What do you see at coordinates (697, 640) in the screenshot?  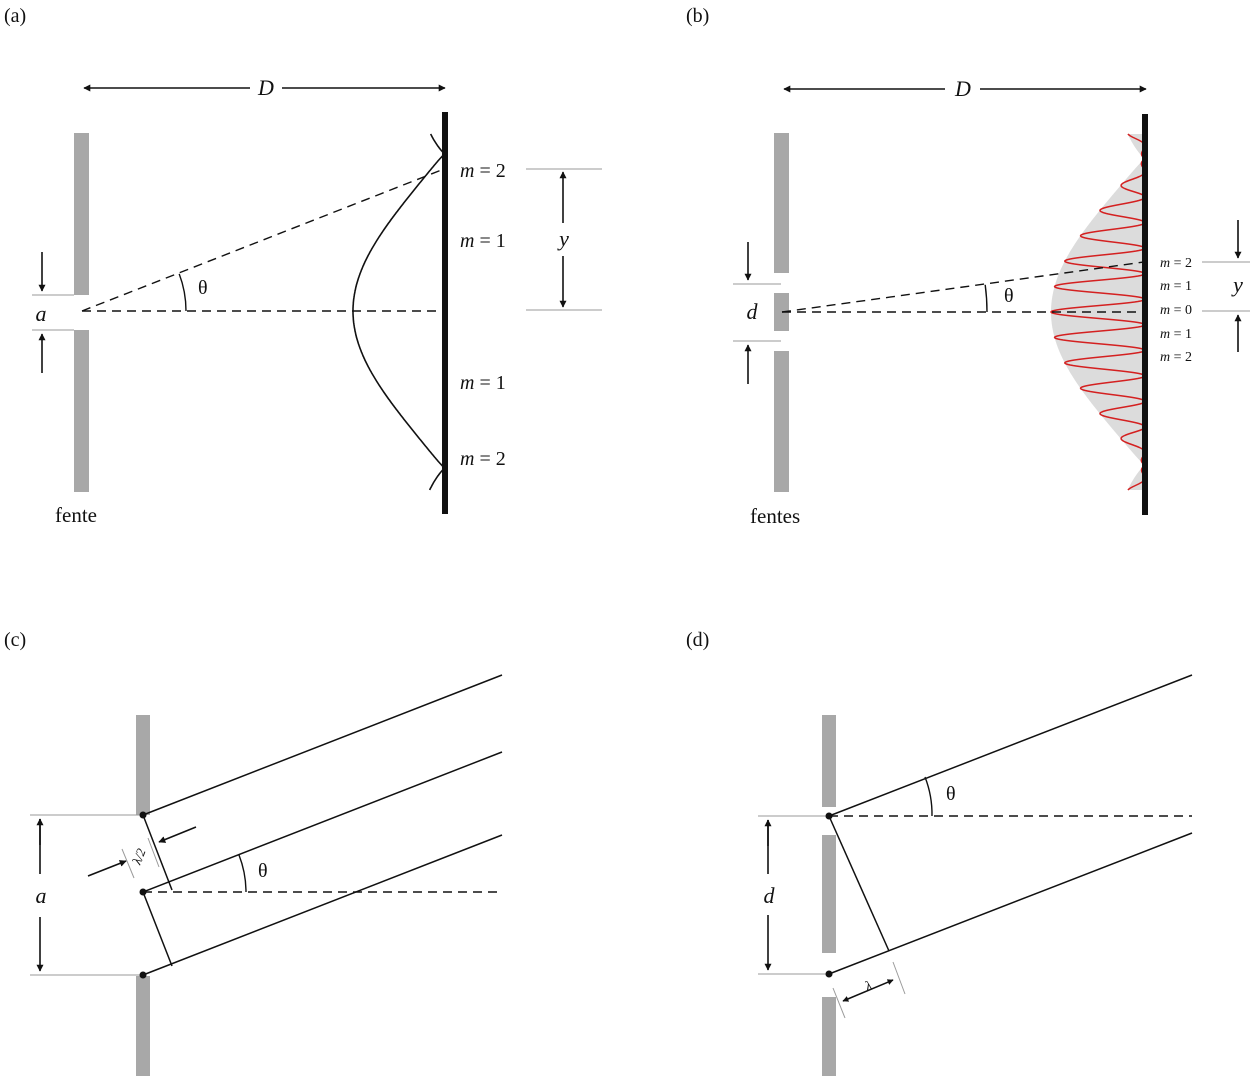 I see `panel-d-tag: (d)` at bounding box center [697, 640].